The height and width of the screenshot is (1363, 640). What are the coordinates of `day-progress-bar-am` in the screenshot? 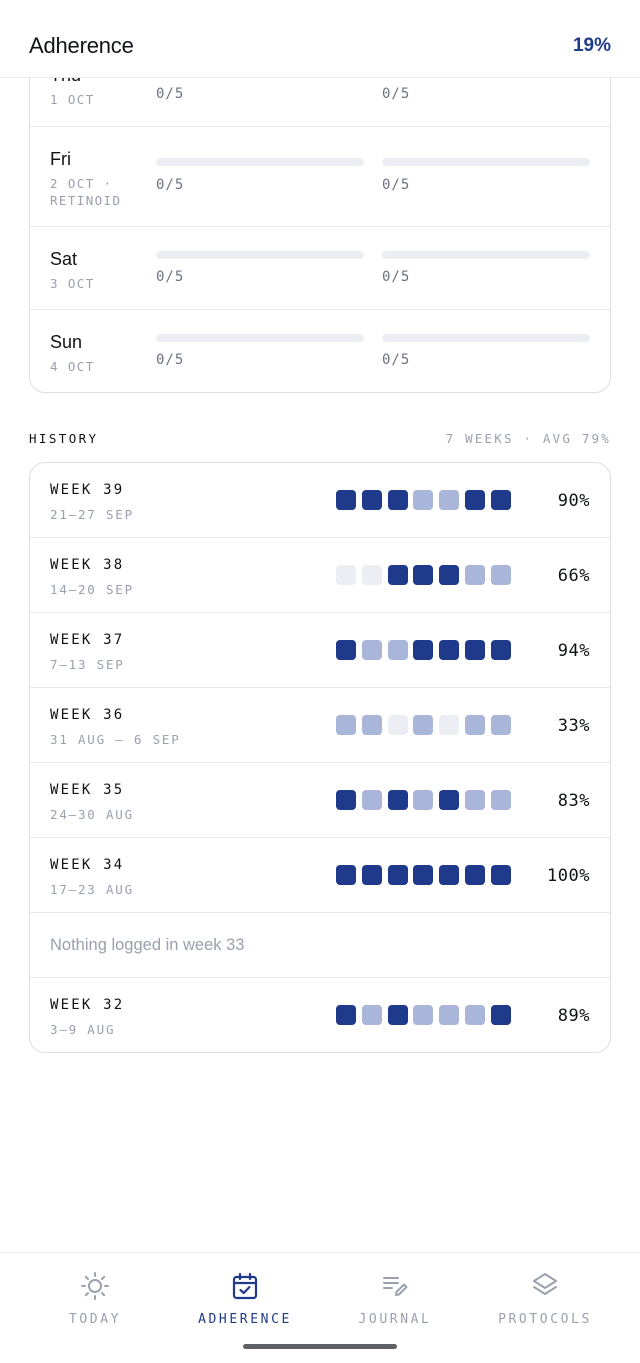 It's located at (260, 338).